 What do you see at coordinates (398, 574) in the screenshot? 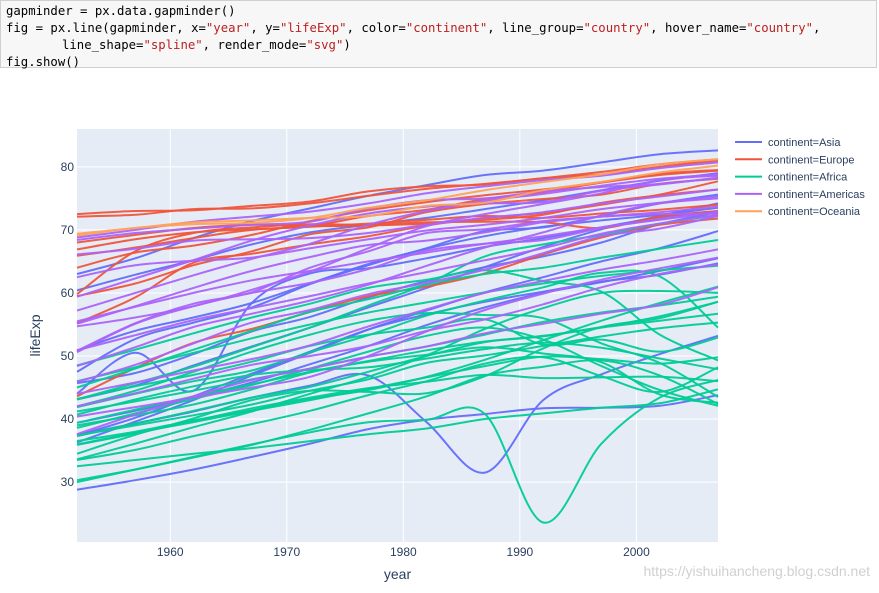
I see `x-axis-title: year` at bounding box center [398, 574].